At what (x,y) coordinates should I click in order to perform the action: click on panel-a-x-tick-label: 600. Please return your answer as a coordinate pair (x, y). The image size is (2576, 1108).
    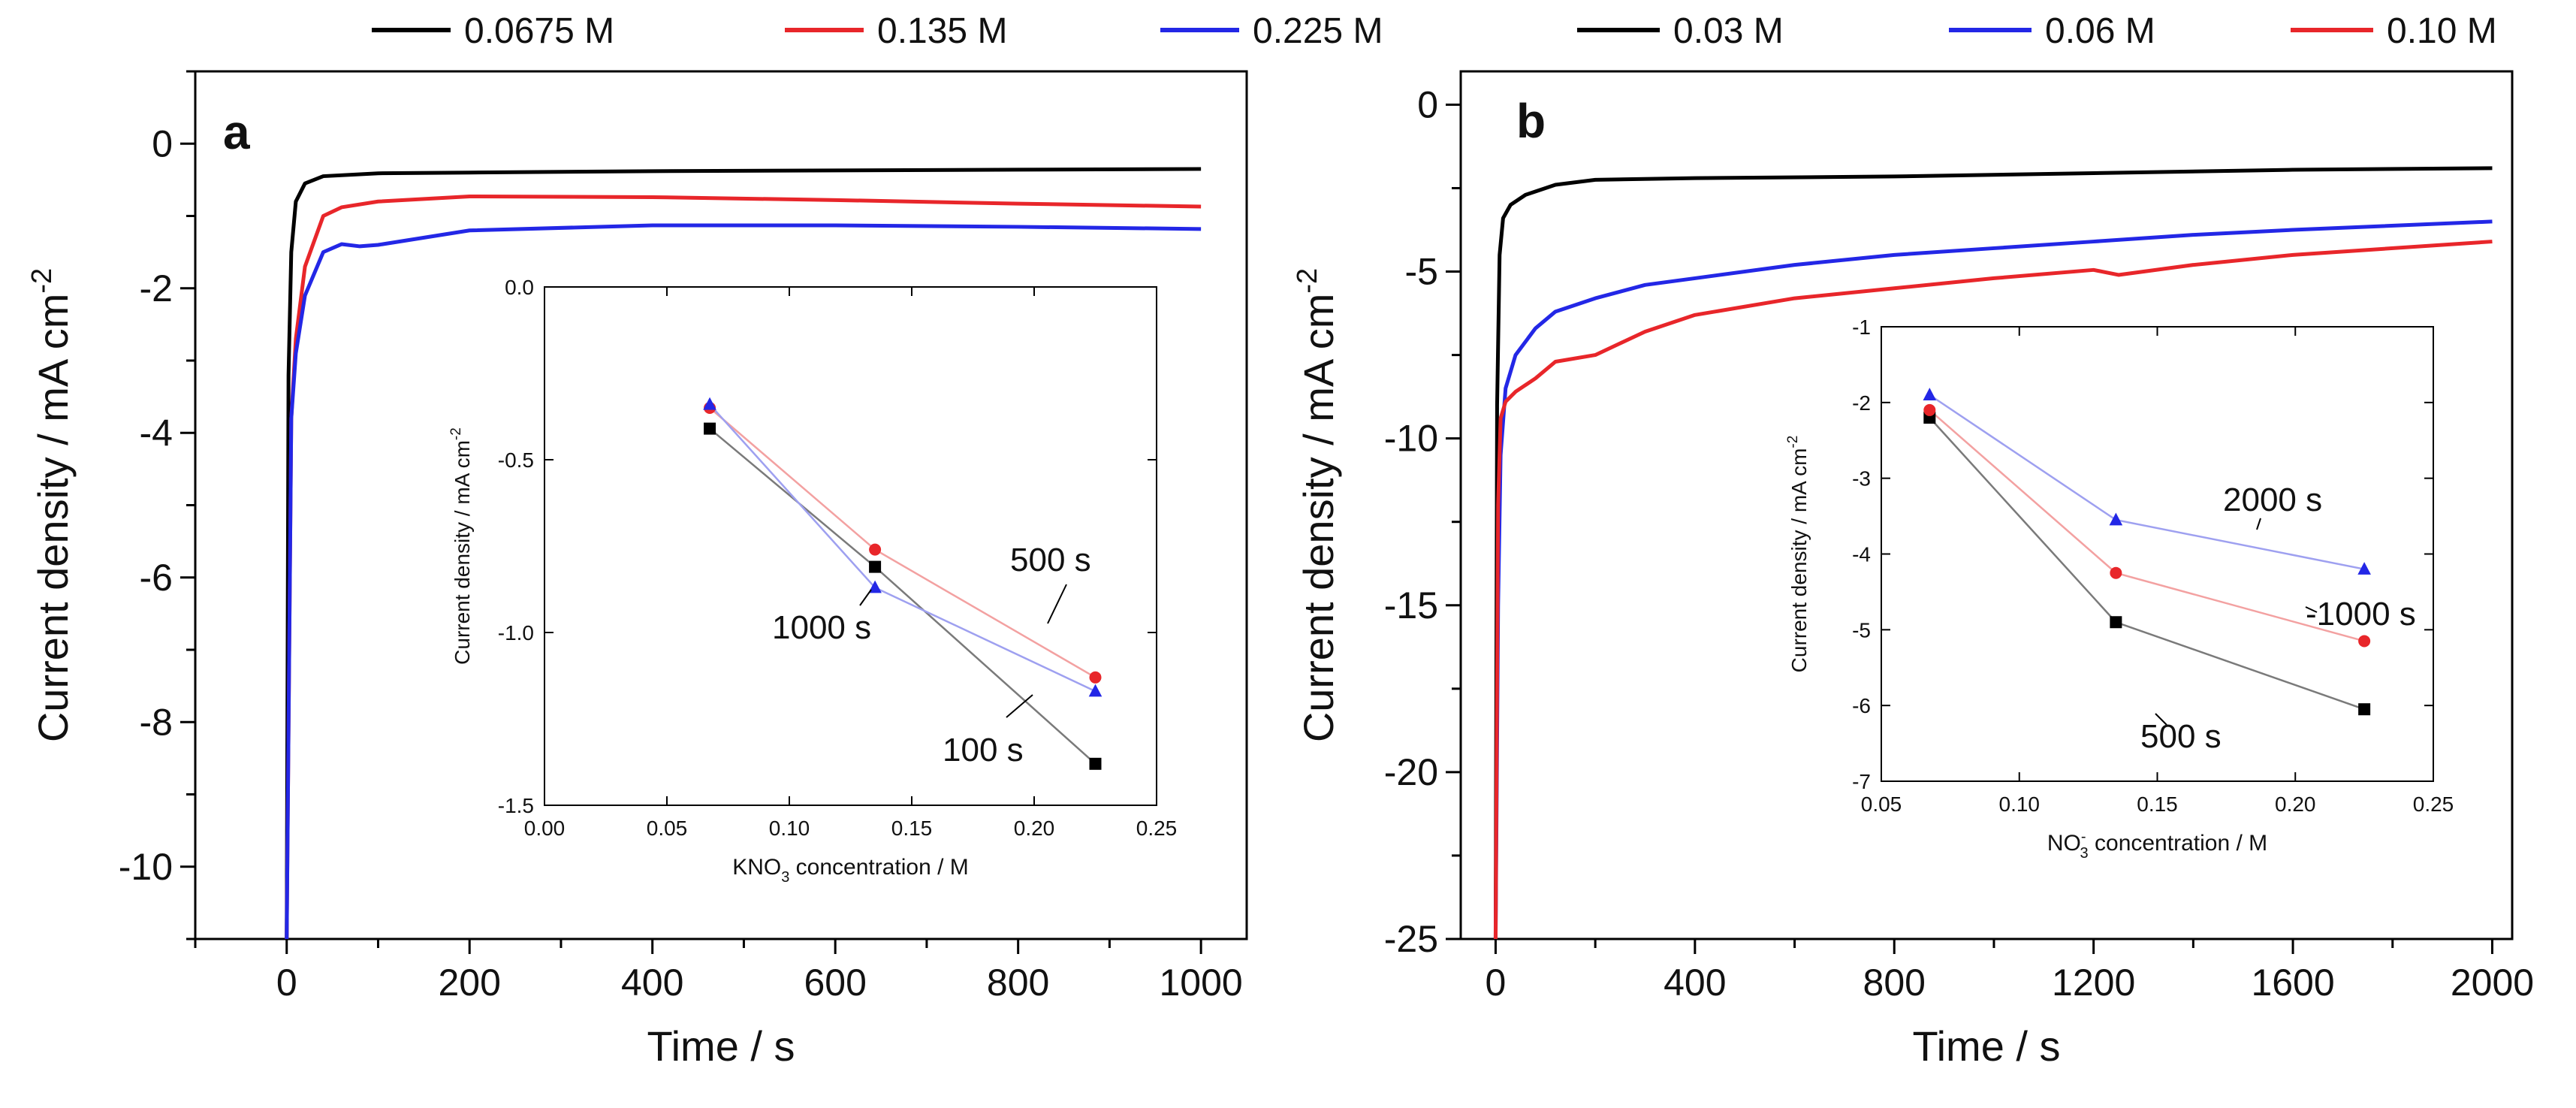
    Looking at the image, I should click on (835, 983).